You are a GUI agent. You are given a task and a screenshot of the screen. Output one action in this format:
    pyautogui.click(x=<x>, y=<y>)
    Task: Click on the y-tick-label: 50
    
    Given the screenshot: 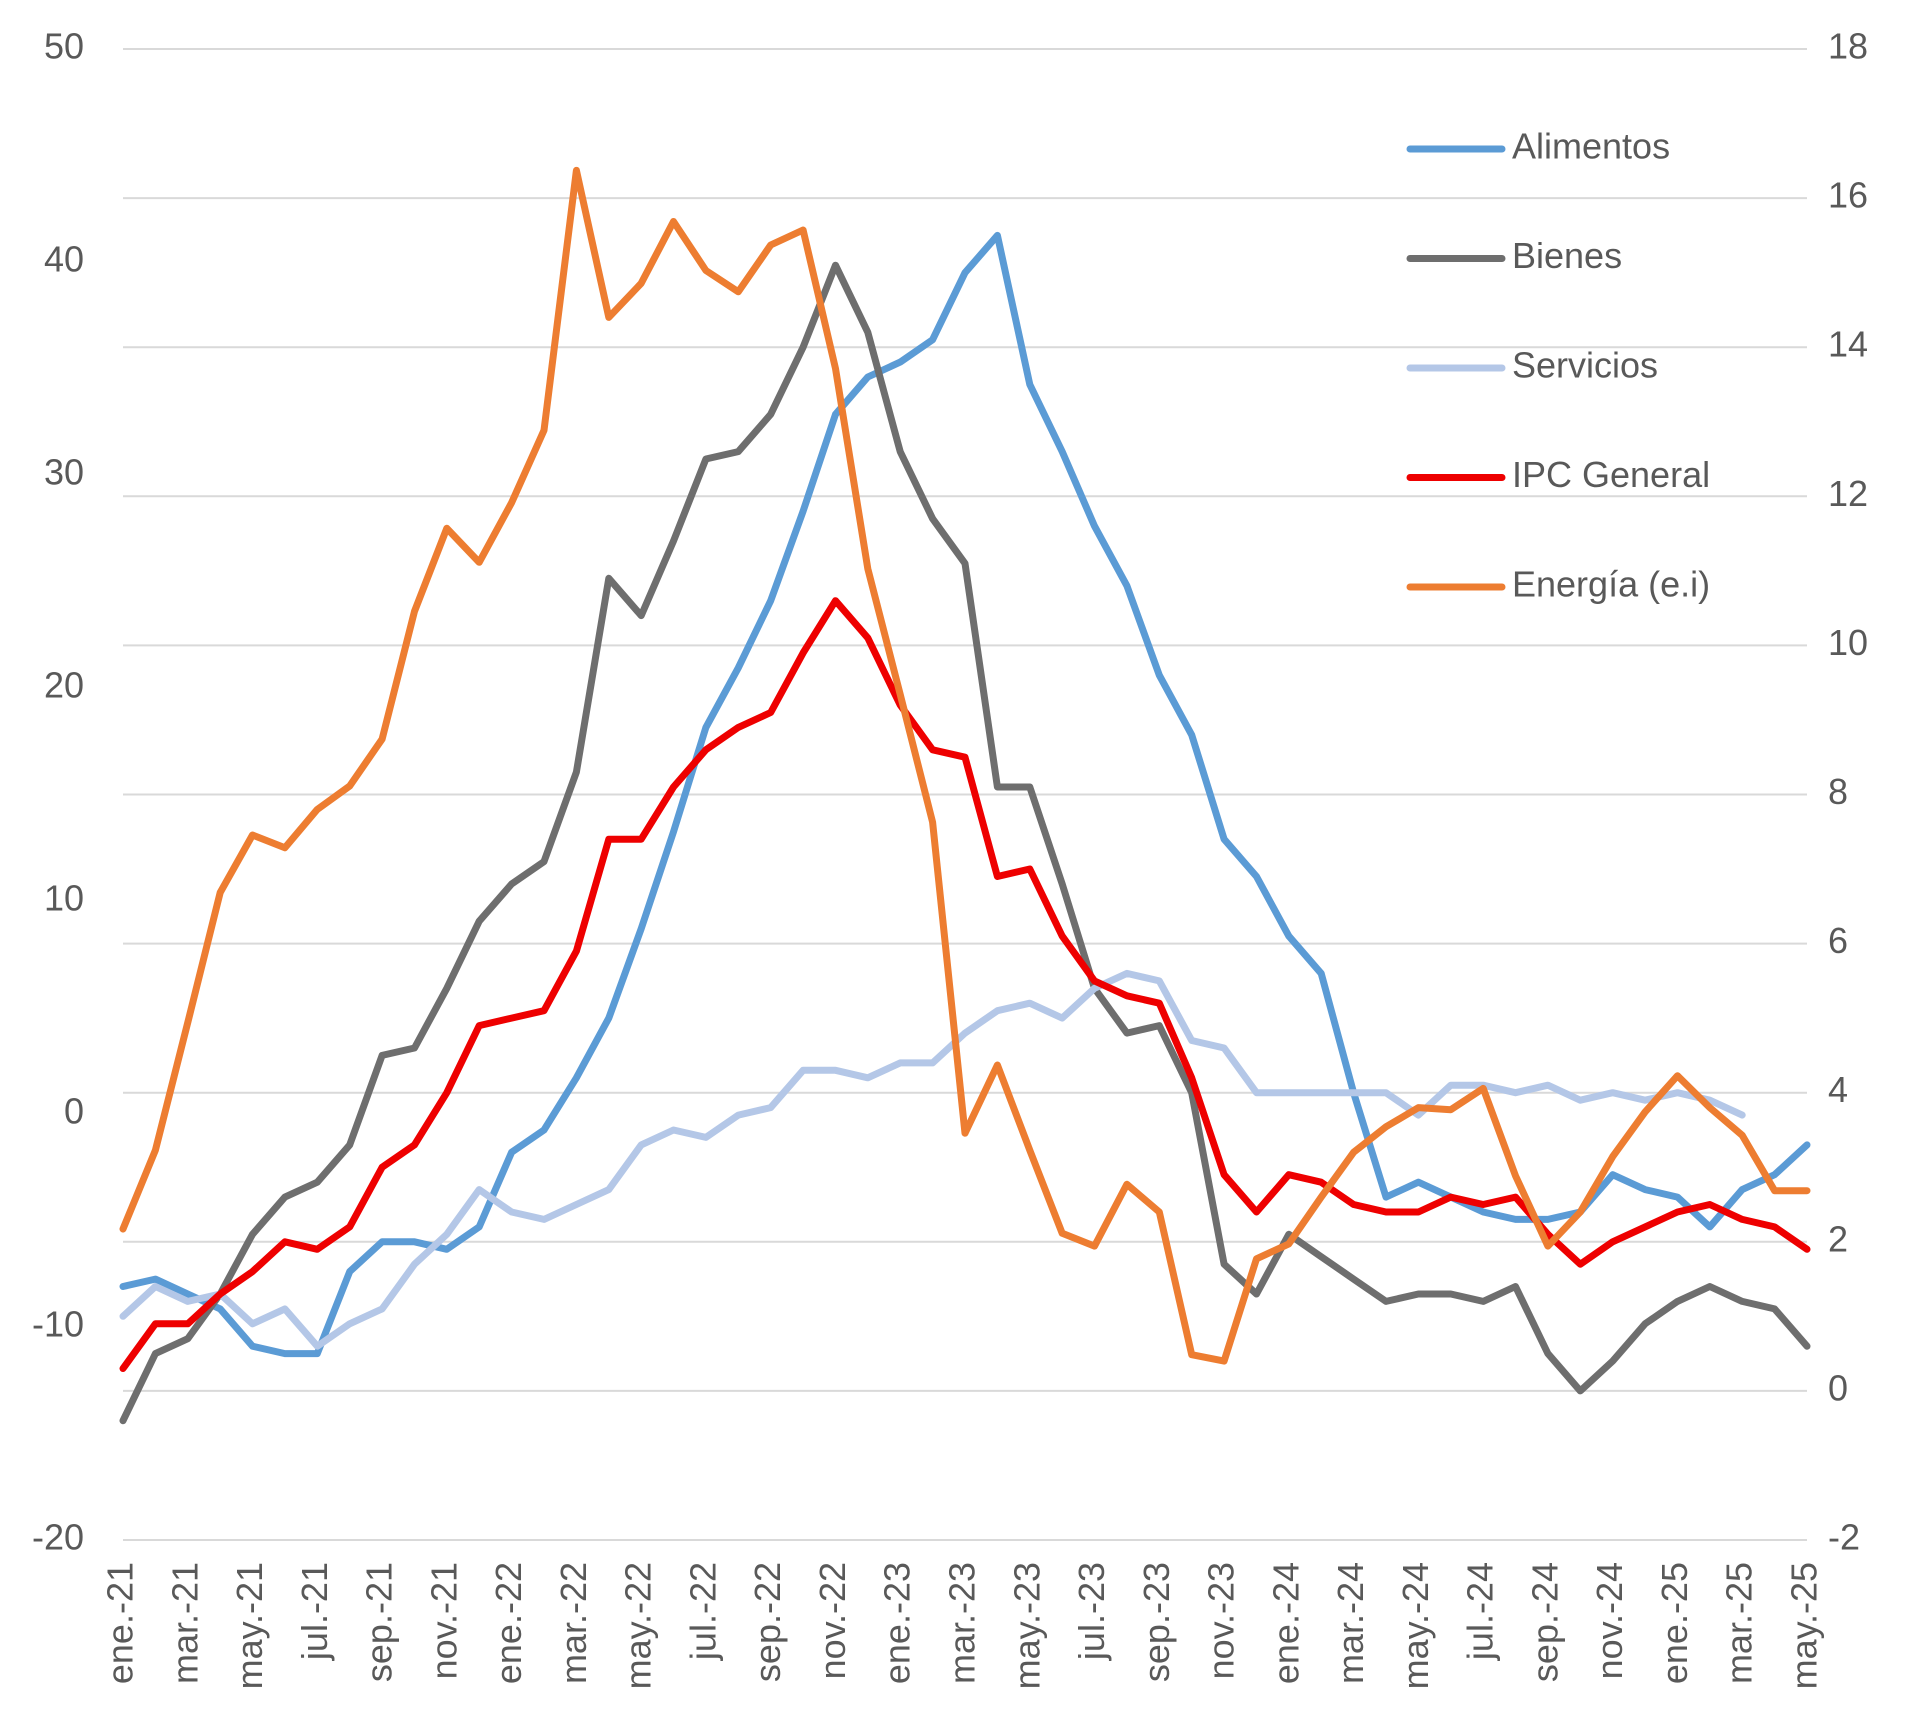 What is the action you would take?
    pyautogui.click(x=64, y=46)
    